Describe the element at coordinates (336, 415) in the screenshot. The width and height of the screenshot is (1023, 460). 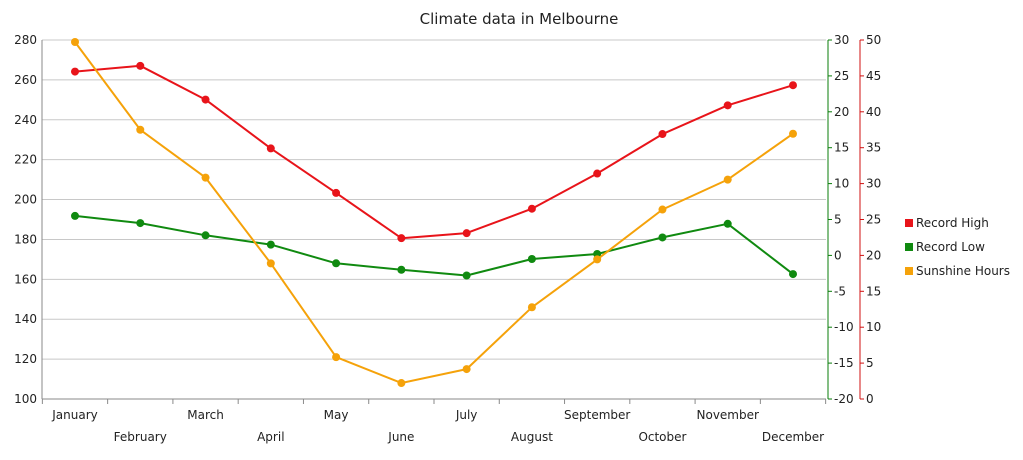
I see `x-tick-label: May` at that location.